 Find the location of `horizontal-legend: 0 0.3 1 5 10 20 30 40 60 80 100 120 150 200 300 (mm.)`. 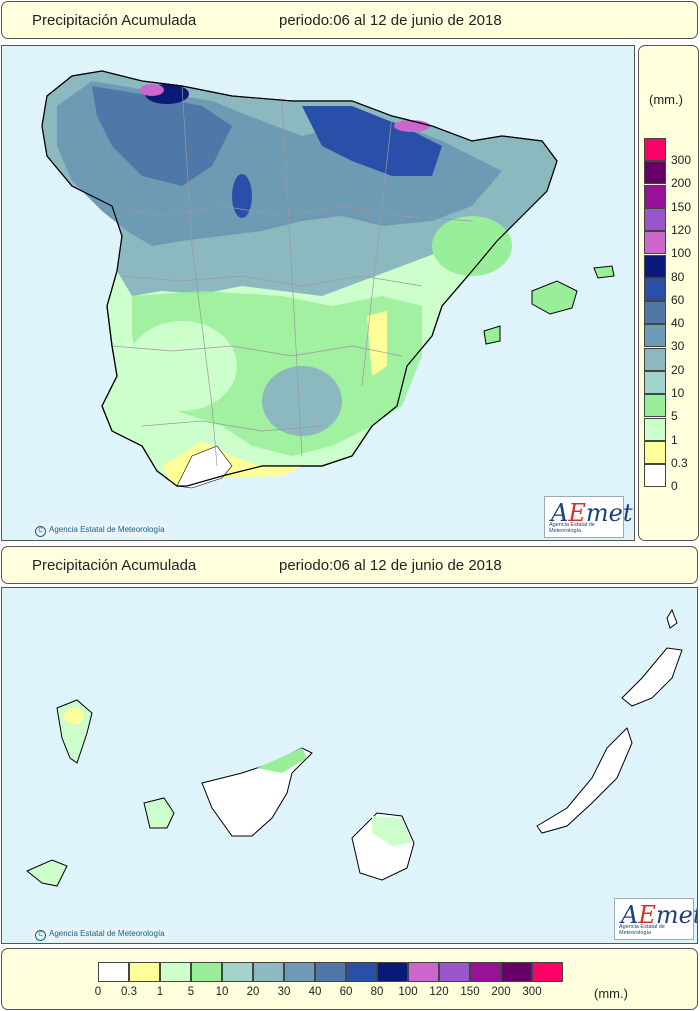

horizontal-legend: 0 0.3 1 5 10 20 30 40 60 80 100 120 150 200 300 (mm.) is located at coordinates (349, 979).